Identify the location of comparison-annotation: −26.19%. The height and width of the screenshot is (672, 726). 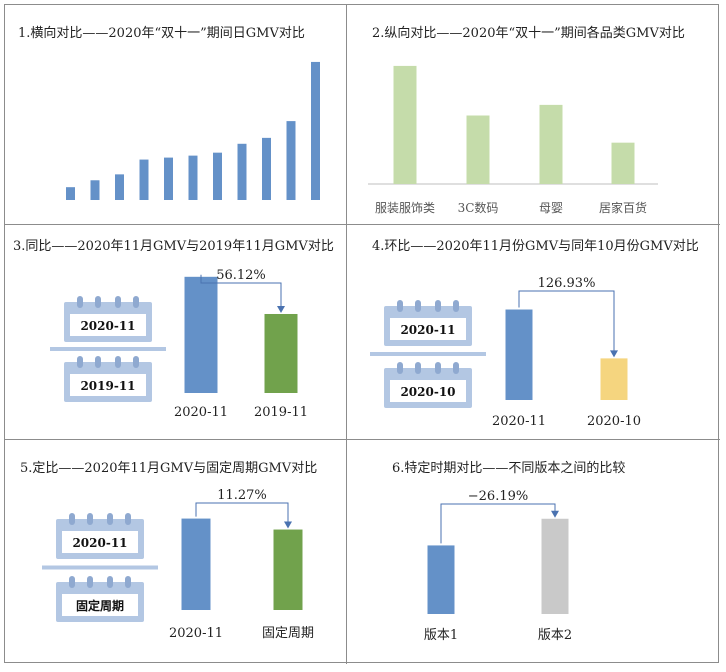
(498, 496).